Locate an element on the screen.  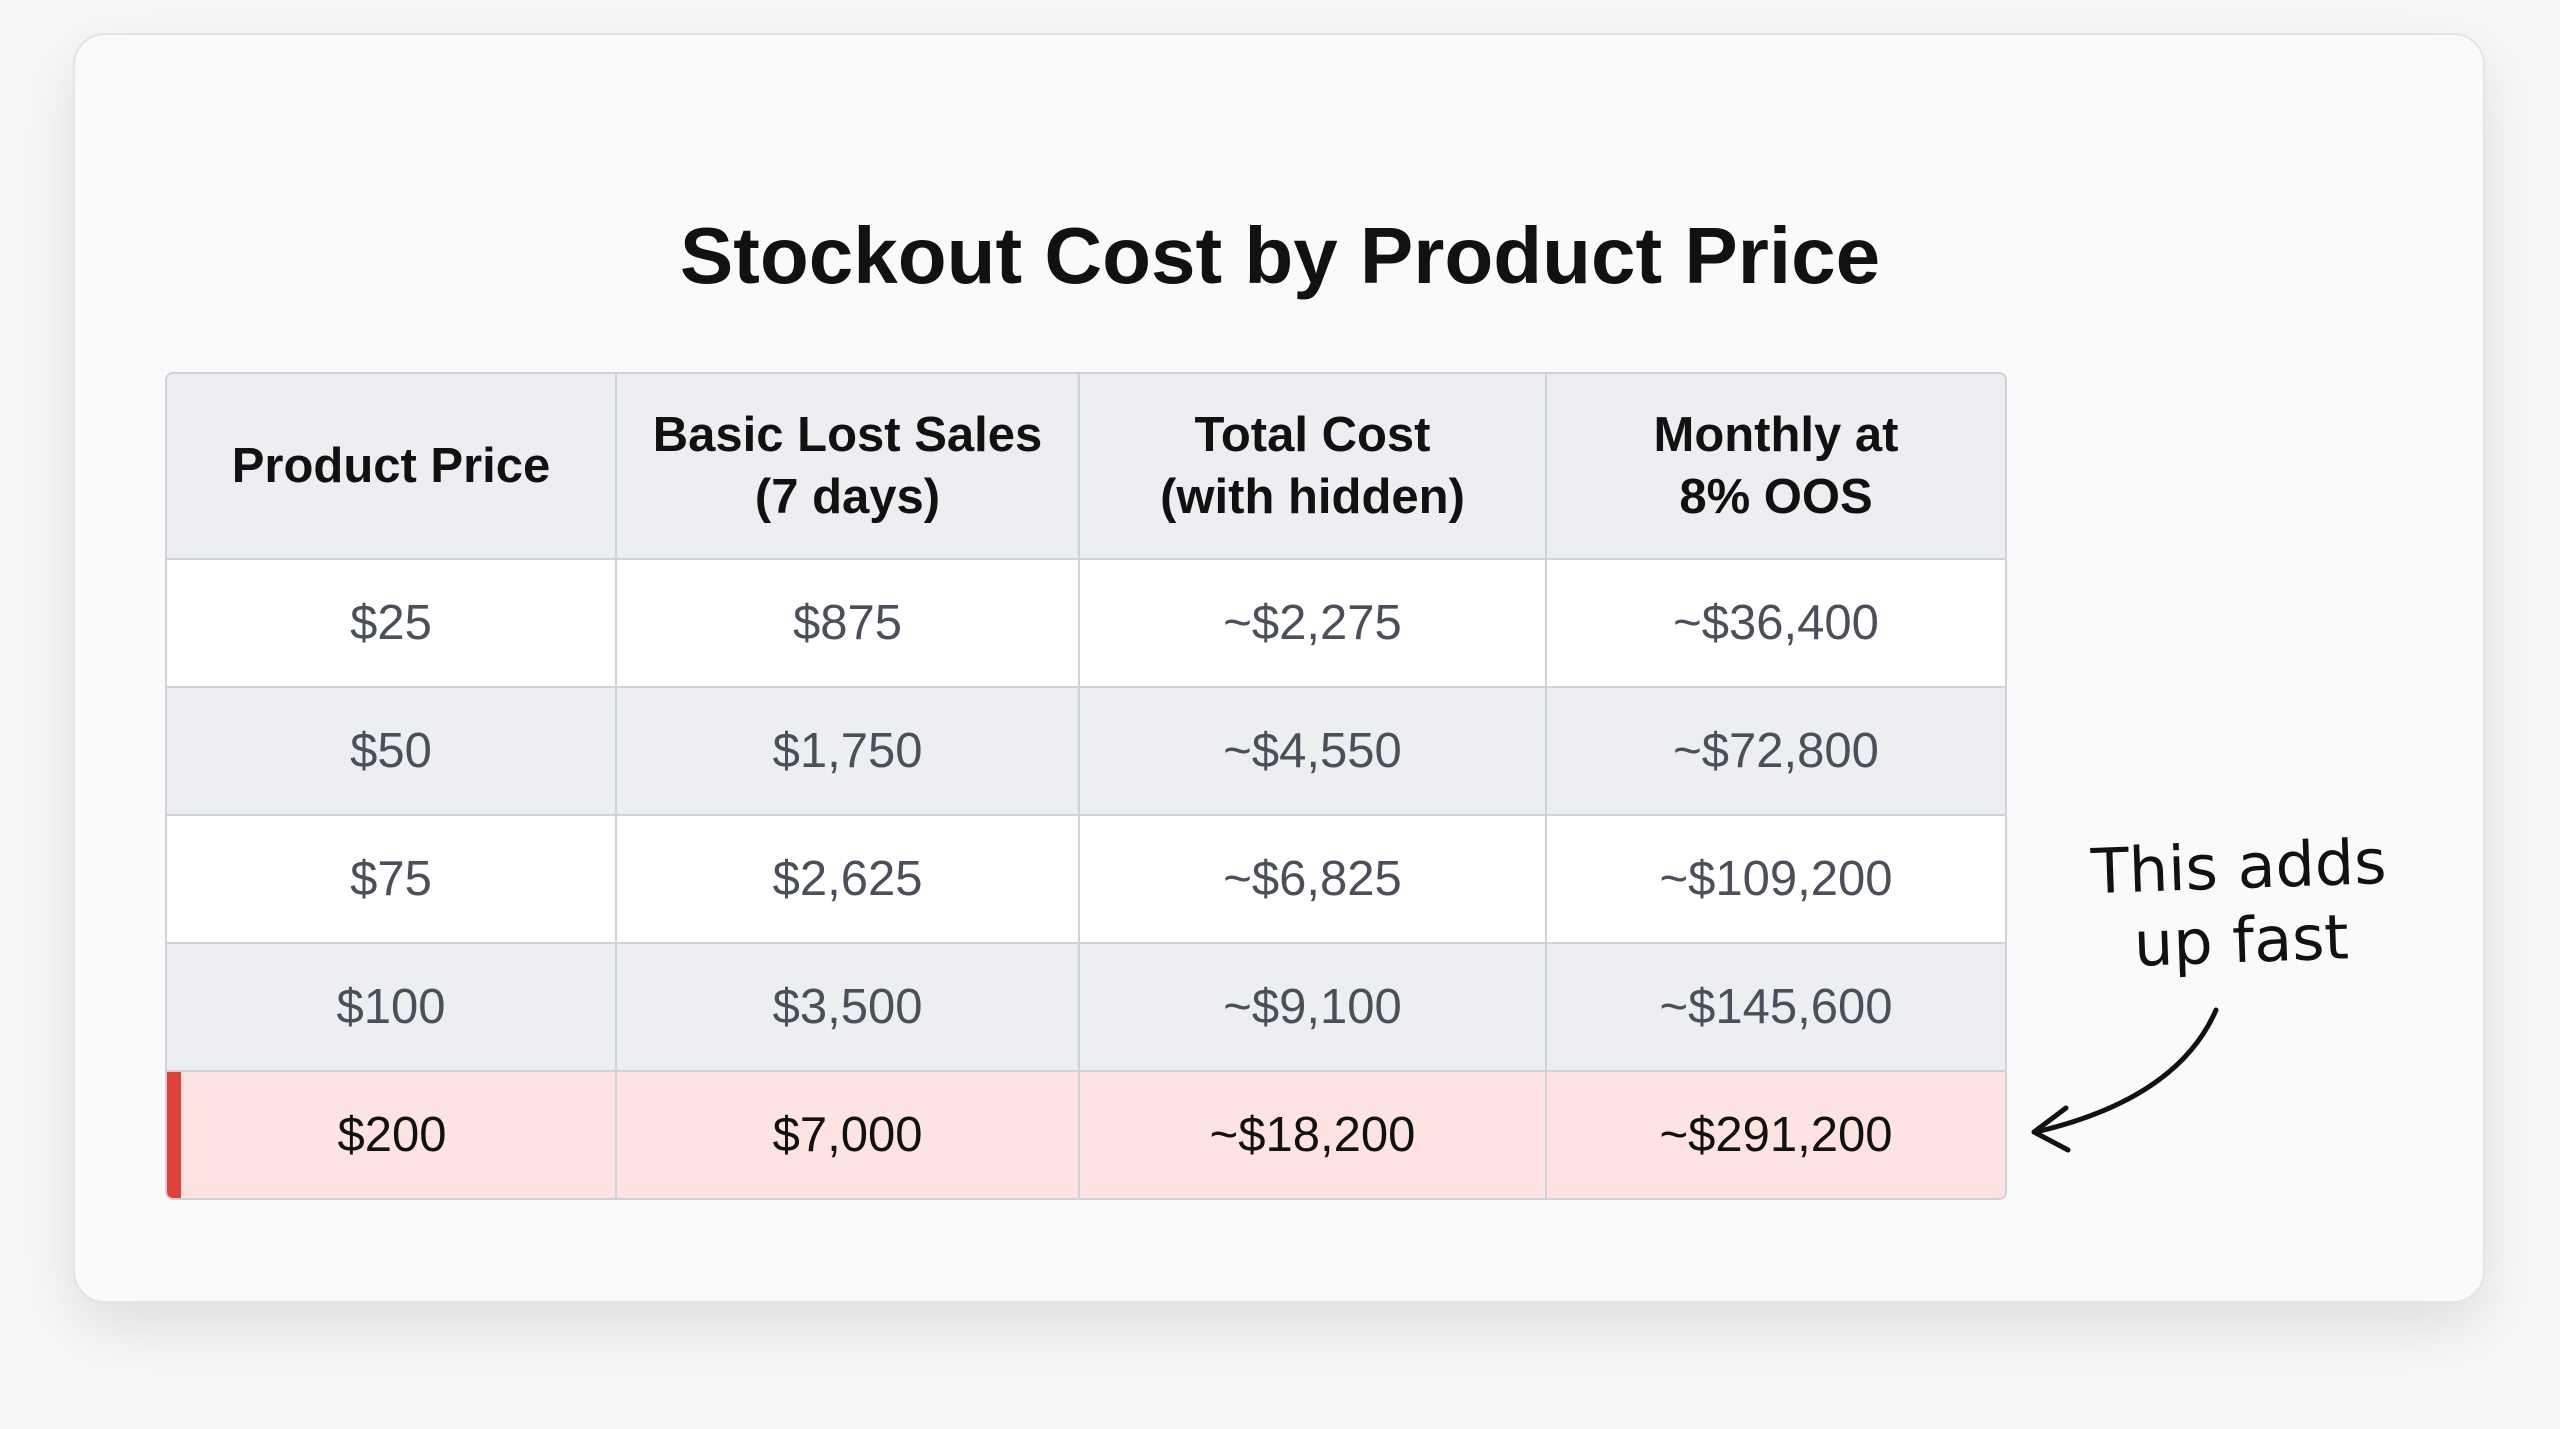
table-cell: $200 is located at coordinates (391, 1135).